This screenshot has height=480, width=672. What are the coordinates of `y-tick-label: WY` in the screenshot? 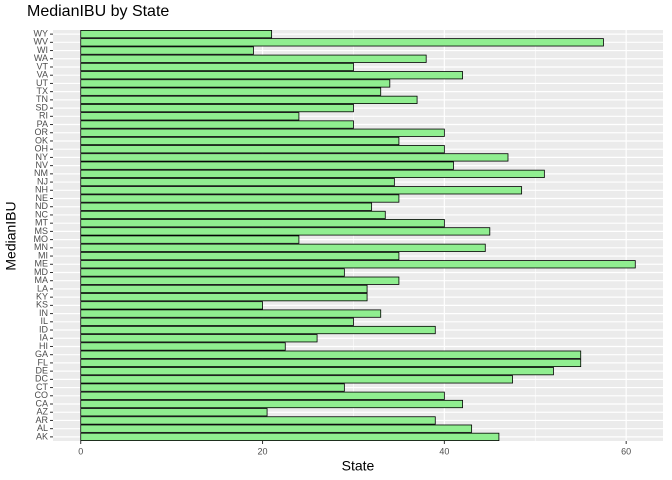 It's located at (41, 33).